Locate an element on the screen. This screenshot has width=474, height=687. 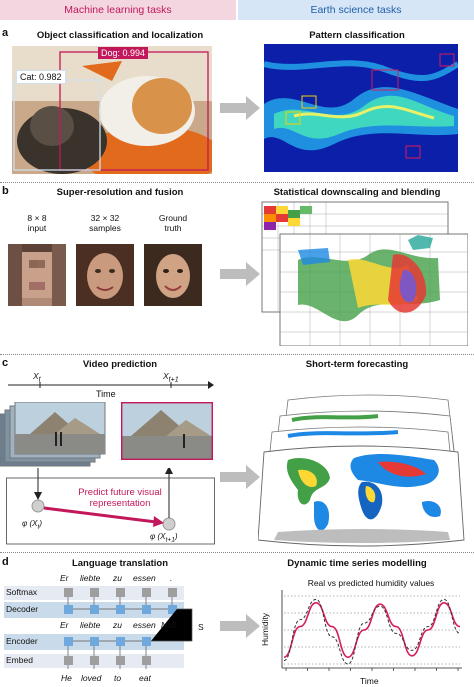
softmax-row-label: Softmax is located at coordinates (22, 592).